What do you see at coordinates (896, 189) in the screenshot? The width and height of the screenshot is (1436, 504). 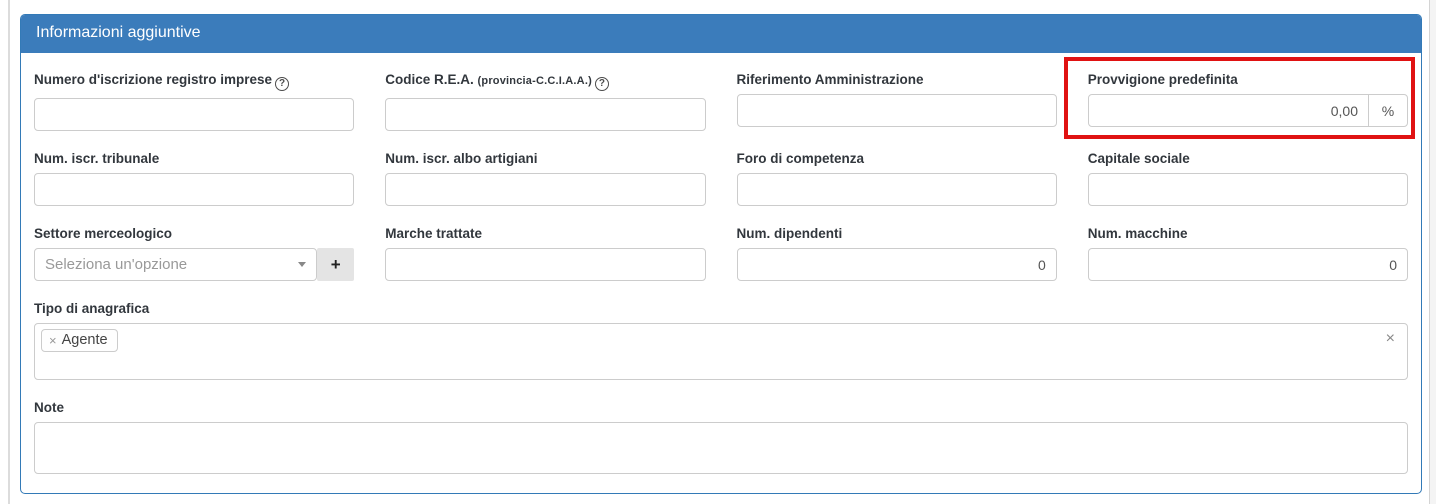 I see `foro-di-competenza-input` at bounding box center [896, 189].